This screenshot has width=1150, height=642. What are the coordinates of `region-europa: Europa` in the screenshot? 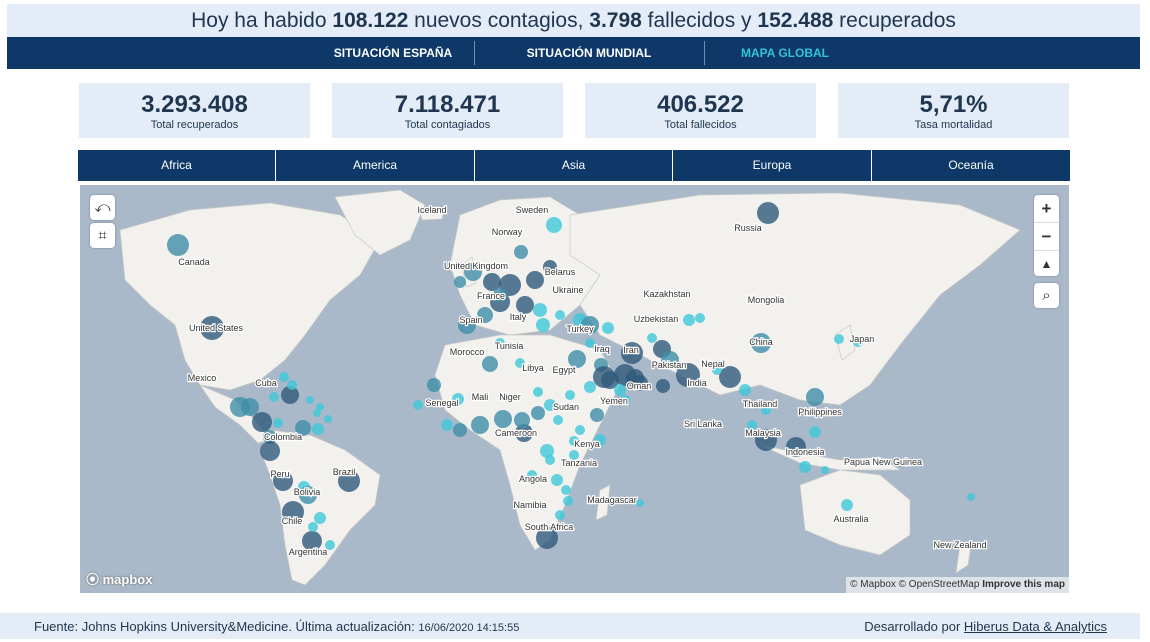 It's located at (772, 165).